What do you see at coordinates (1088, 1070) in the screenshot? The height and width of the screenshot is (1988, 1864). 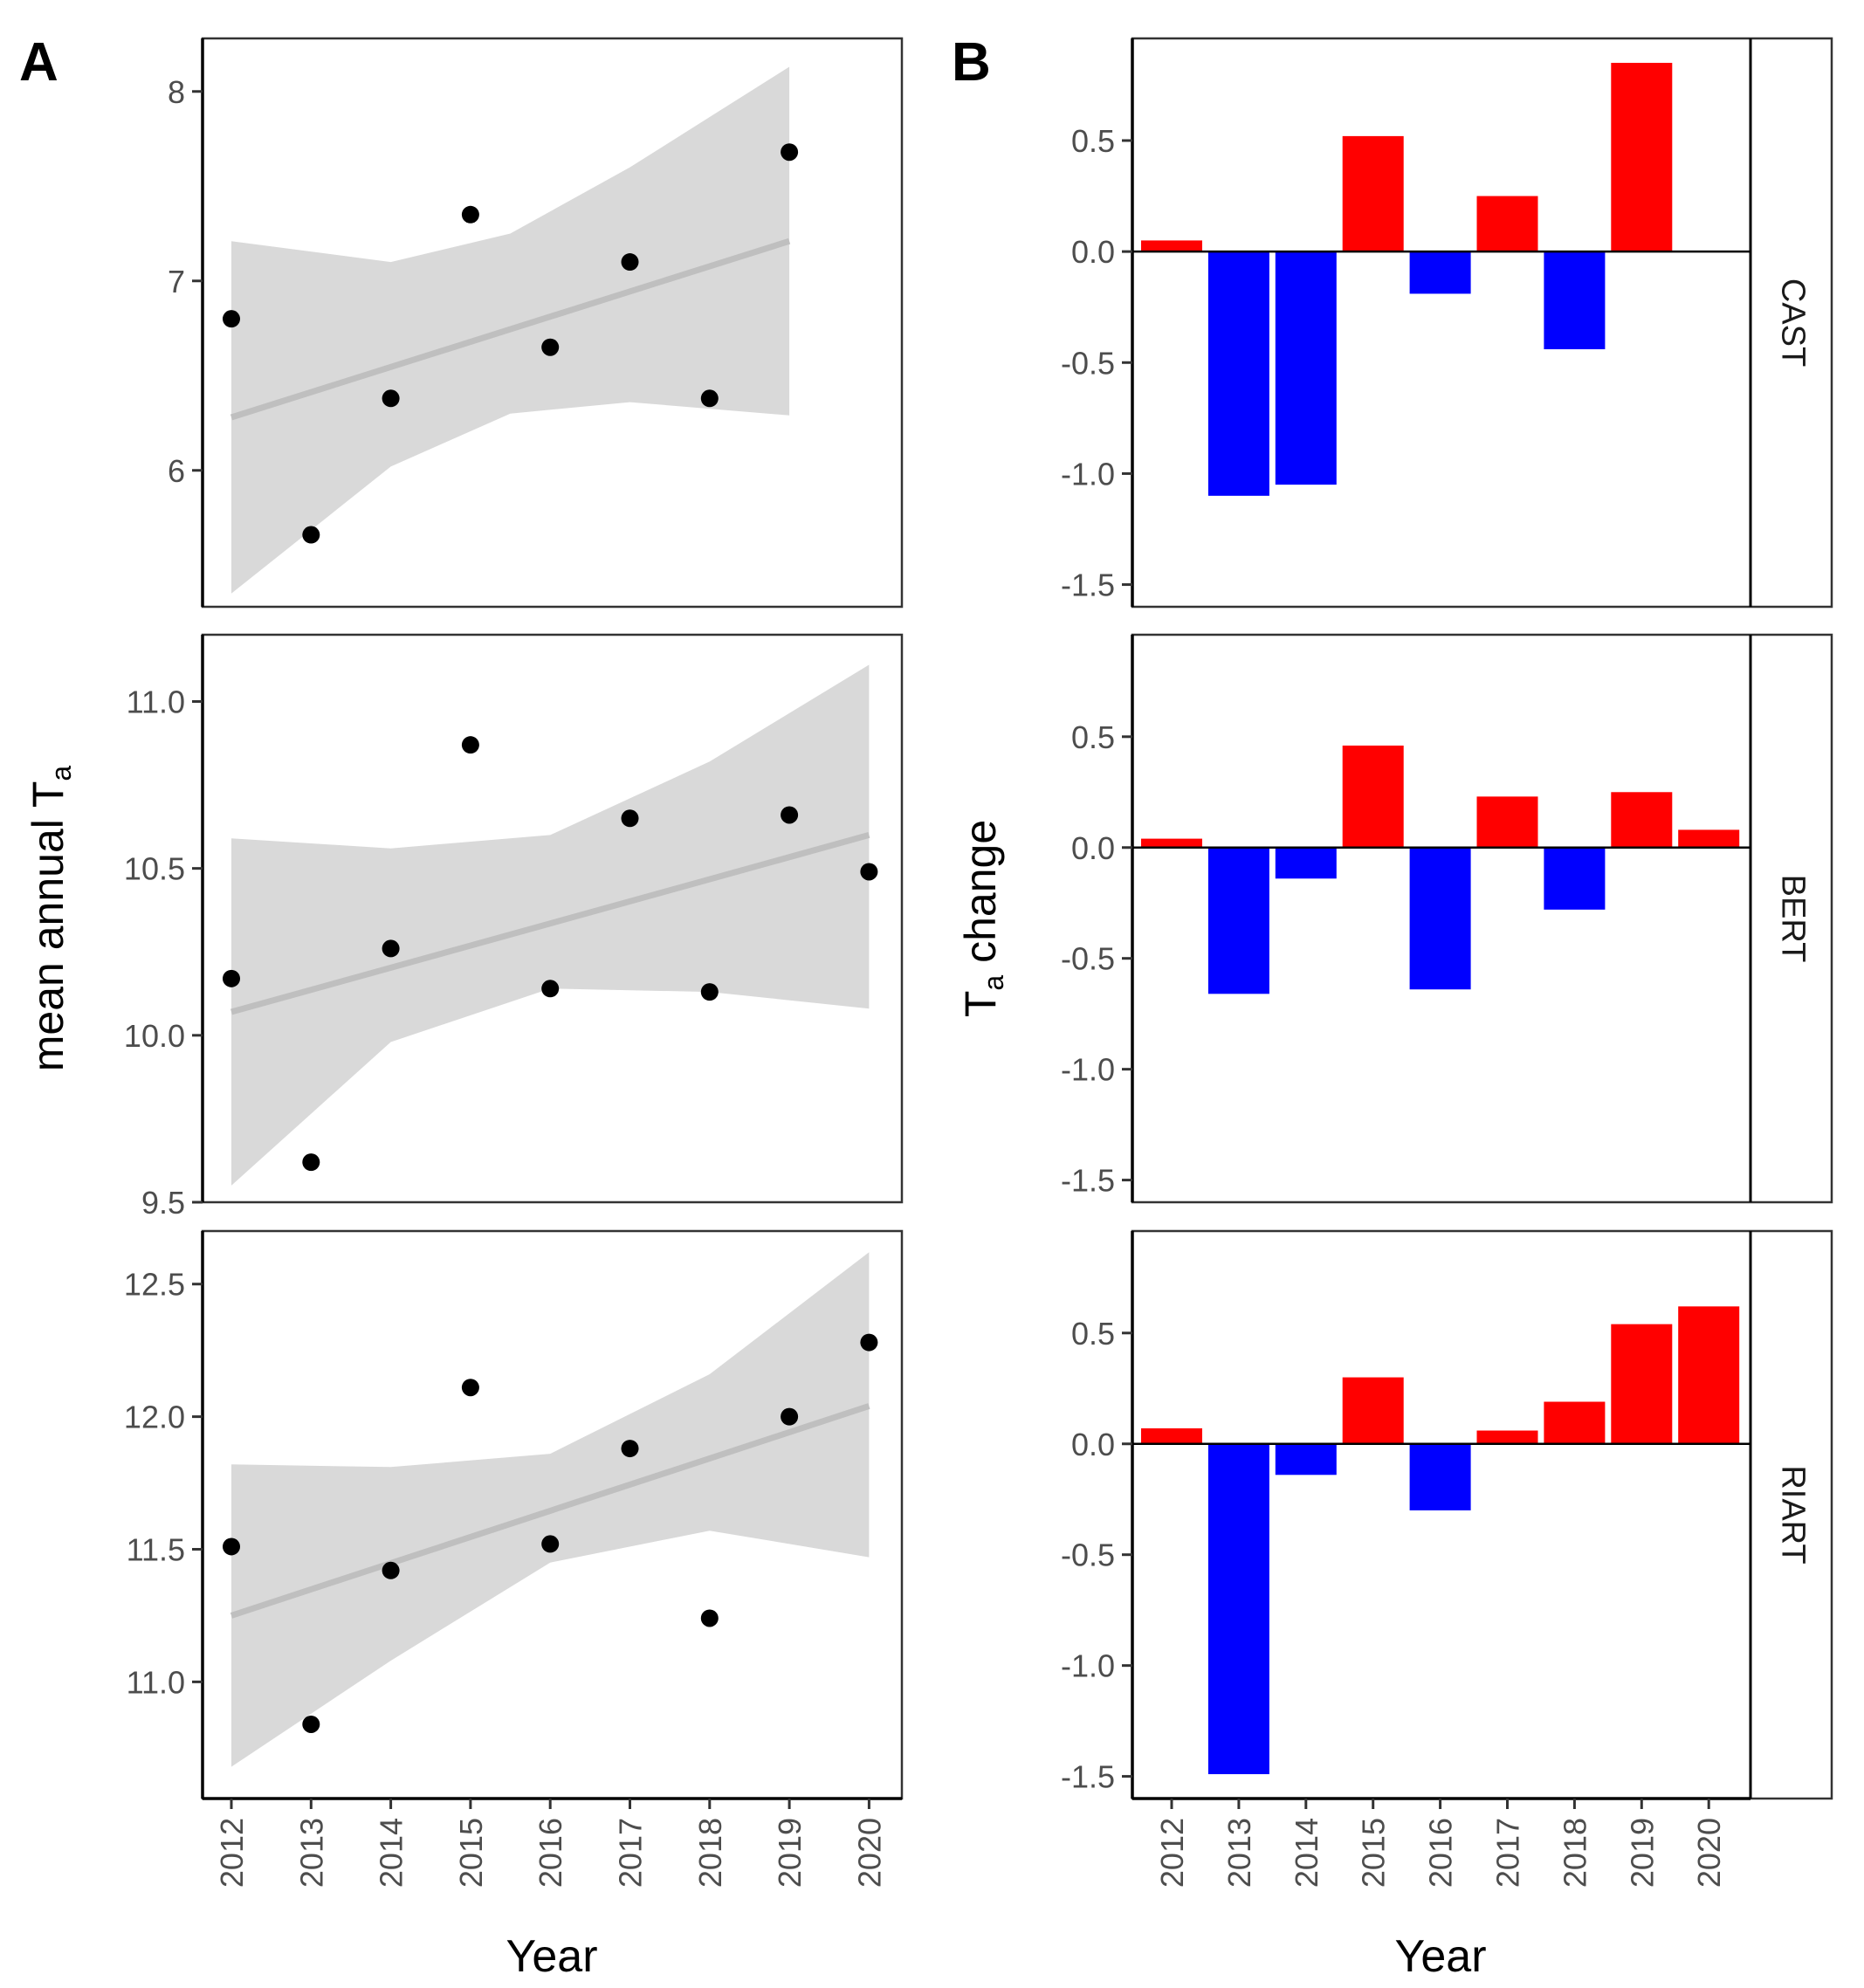 I see `ytick-label-b-bert: -1.0` at bounding box center [1088, 1070].